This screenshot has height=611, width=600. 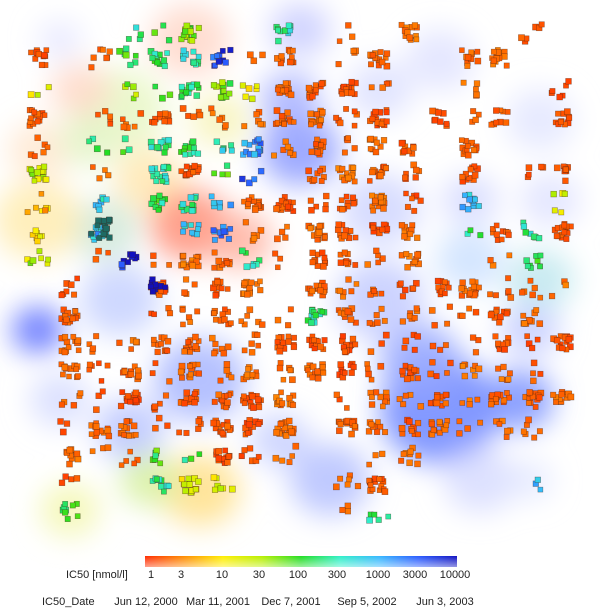 I want to click on ic50-tick-label: 10000, so click(x=455, y=575).